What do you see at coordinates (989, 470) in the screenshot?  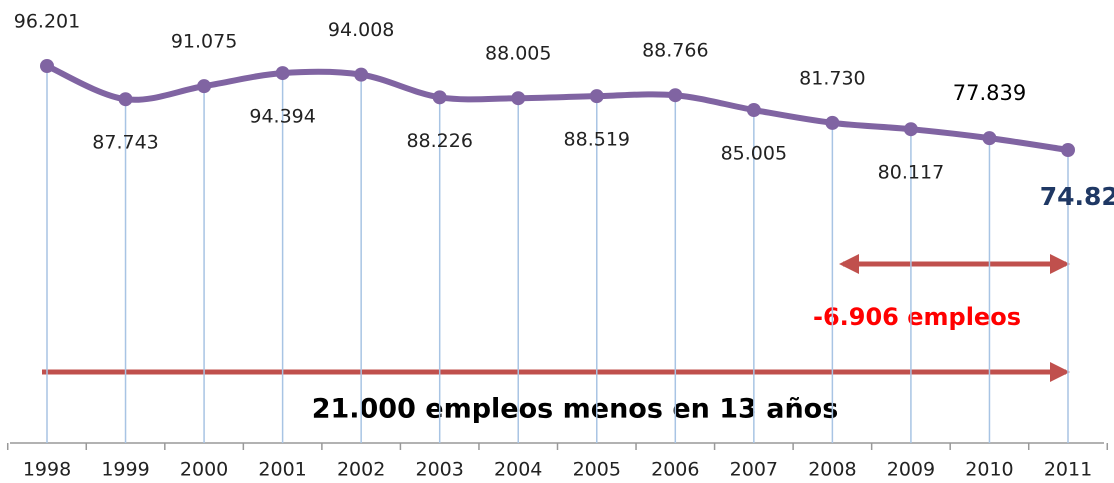 I see `x-tick-label: 2010` at bounding box center [989, 470].